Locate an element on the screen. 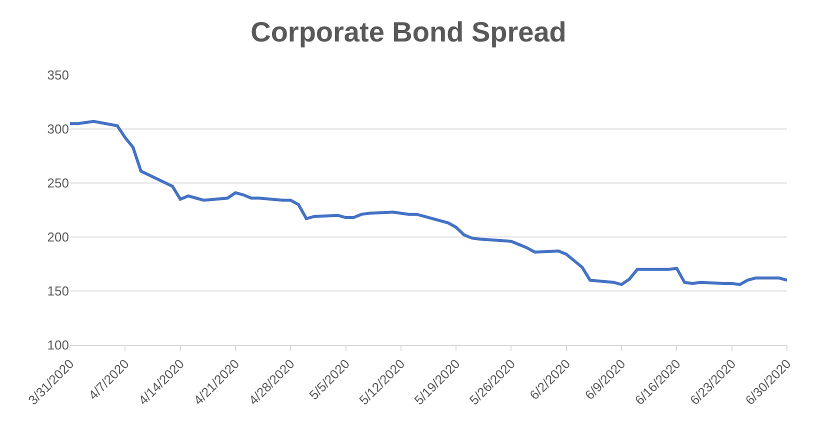 This screenshot has width=817, height=440. chart-title: Corporate Bond Spread is located at coordinates (408, 32).